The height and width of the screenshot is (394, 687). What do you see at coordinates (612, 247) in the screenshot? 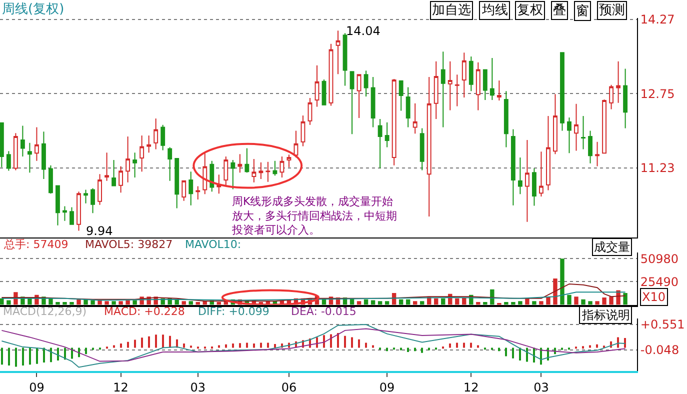
I see `annotation: 成交量` at bounding box center [612, 247].